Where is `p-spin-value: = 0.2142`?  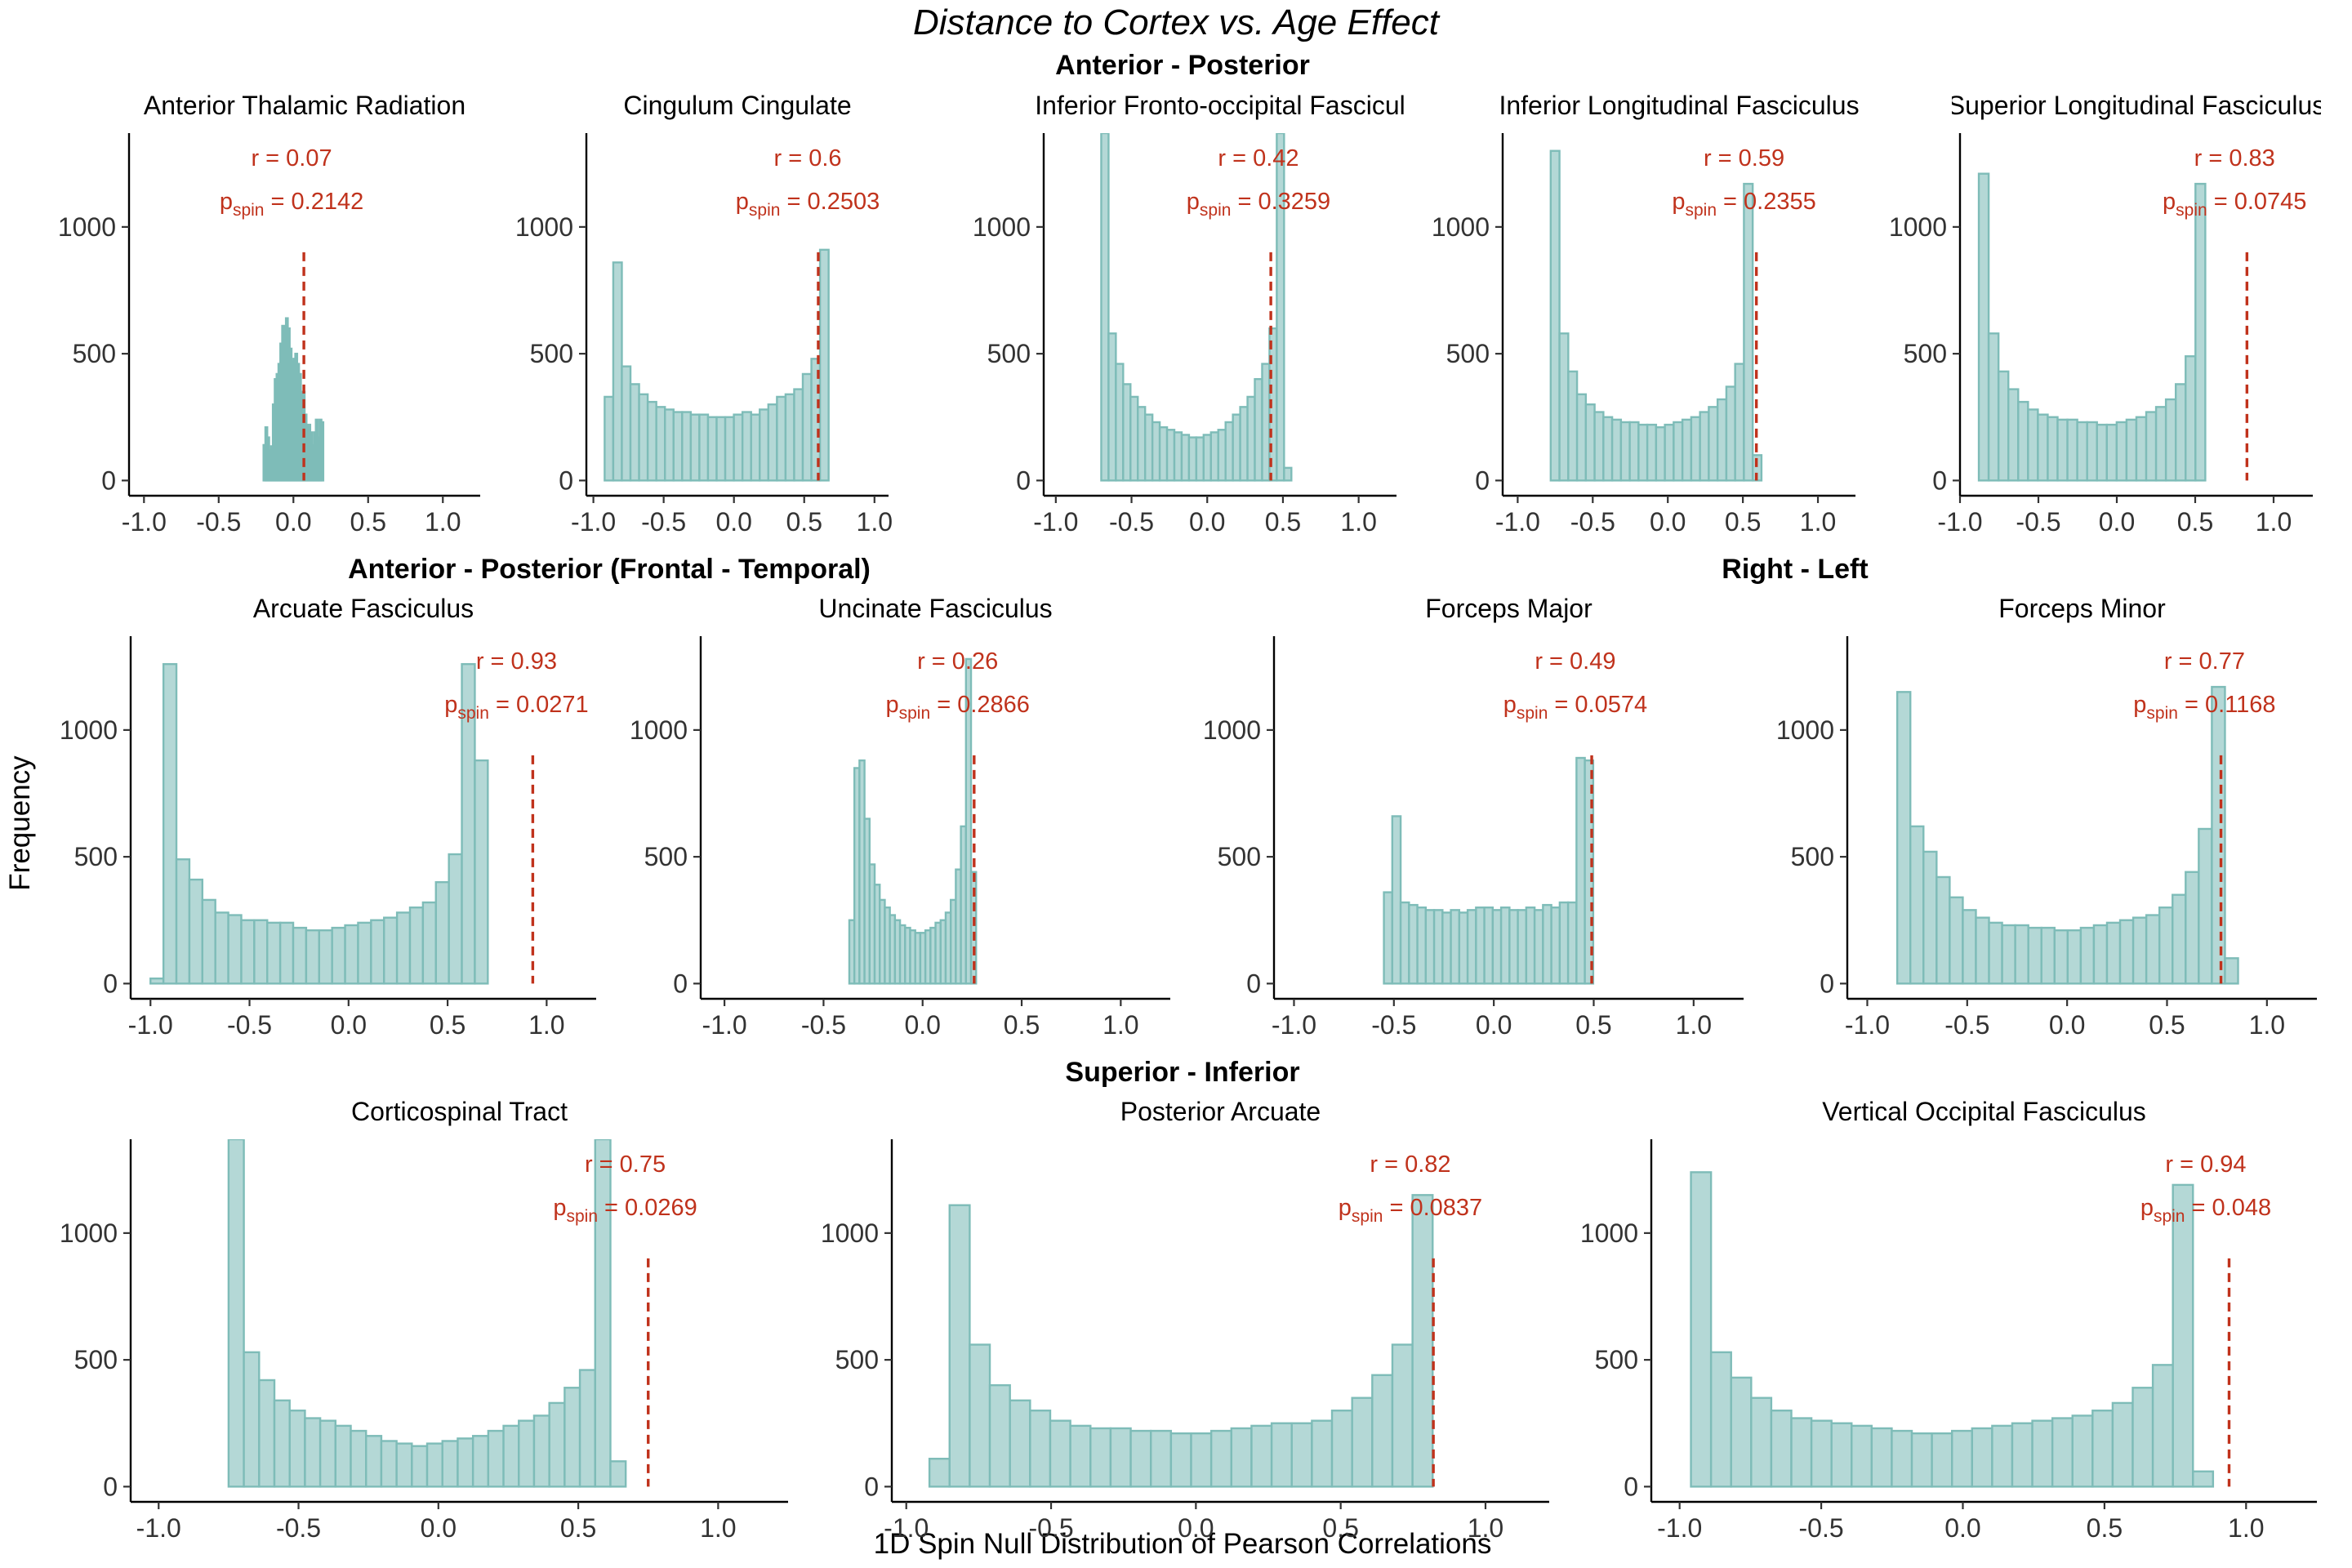 p-spin-value: = 0.2142 is located at coordinates (313, 202).